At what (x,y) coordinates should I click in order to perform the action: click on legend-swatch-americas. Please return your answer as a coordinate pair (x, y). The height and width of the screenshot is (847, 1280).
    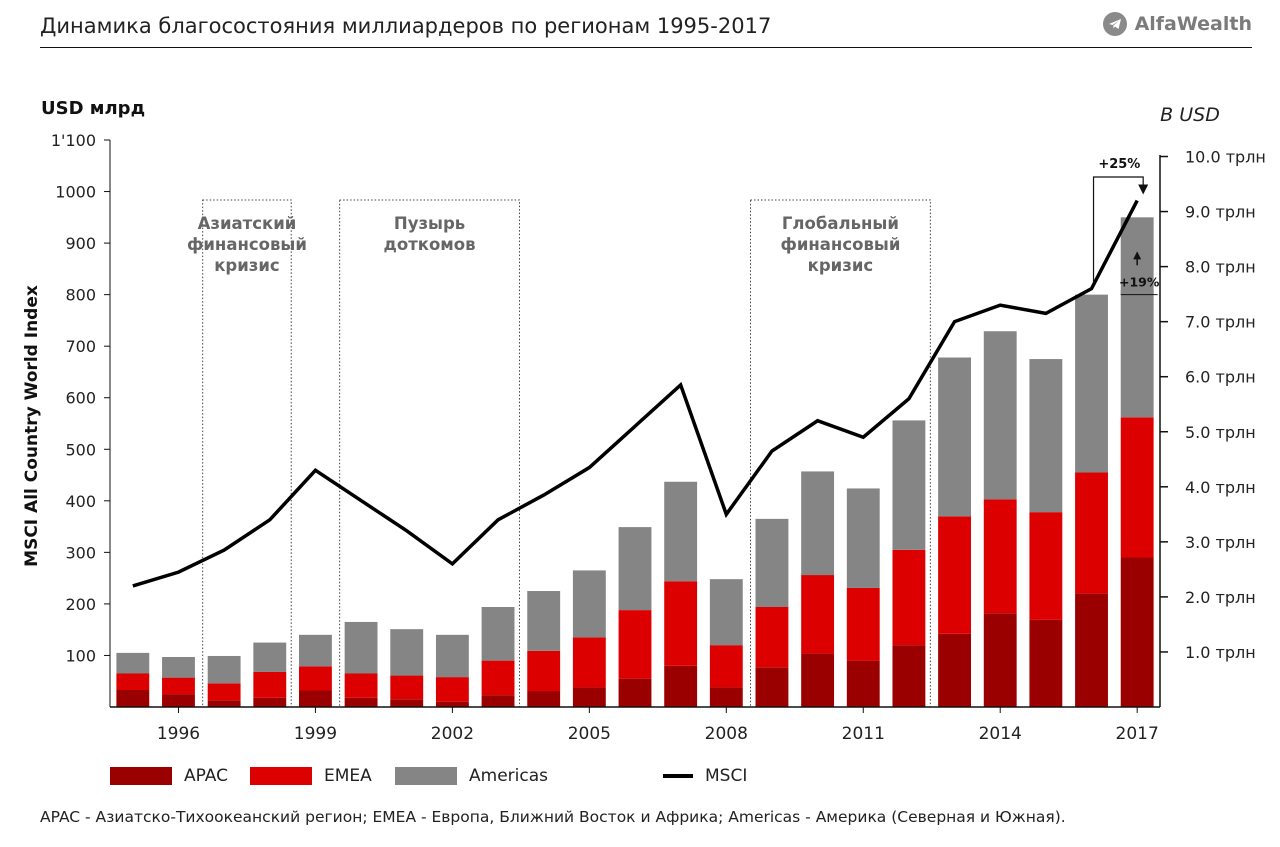
    Looking at the image, I should click on (426, 776).